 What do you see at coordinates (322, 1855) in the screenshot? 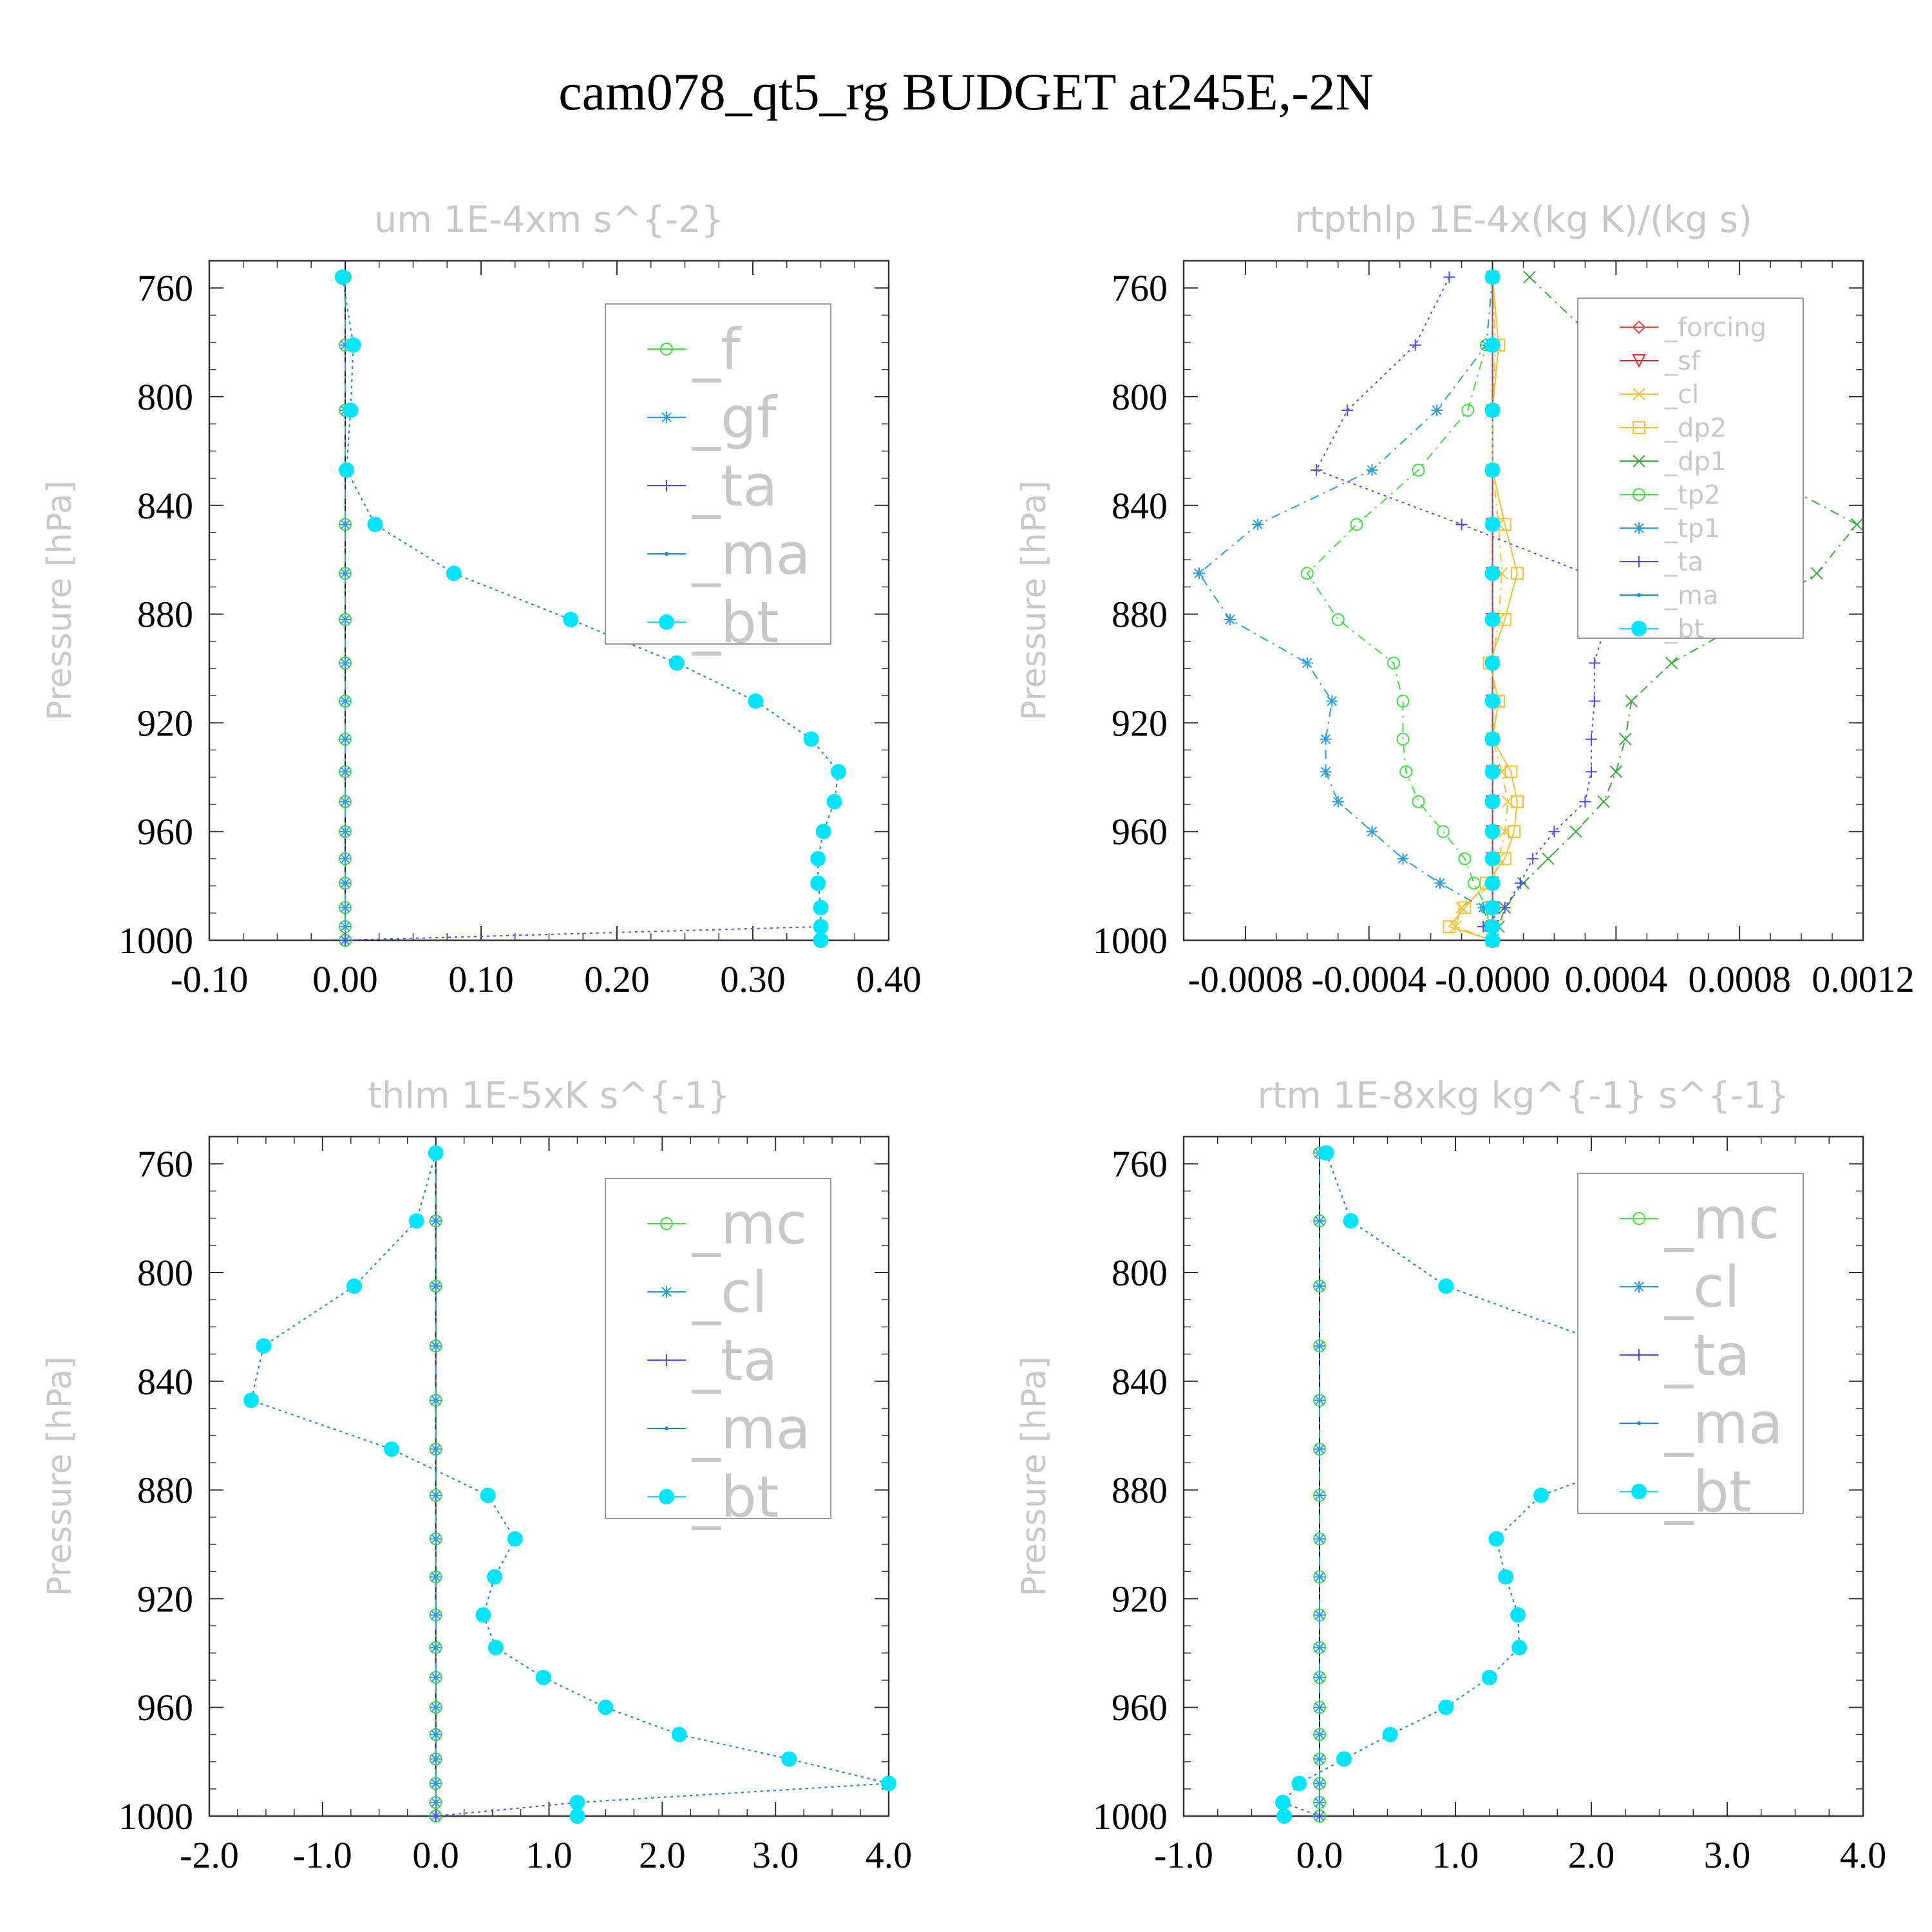
I see `x-tick-label: -1.0` at bounding box center [322, 1855].